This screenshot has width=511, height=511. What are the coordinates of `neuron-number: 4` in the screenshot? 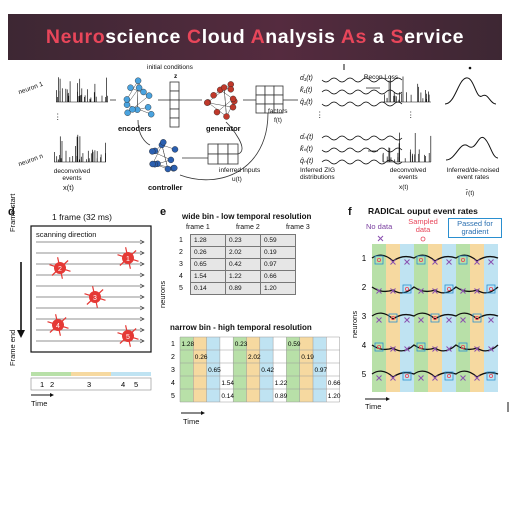 It's located at (58, 326).